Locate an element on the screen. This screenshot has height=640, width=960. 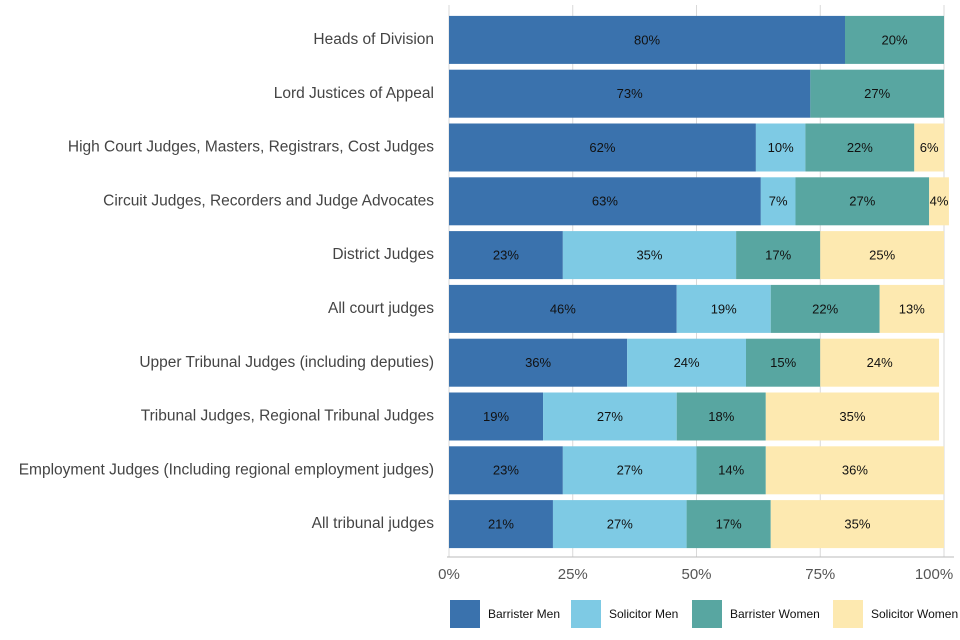
data-label: 46% is located at coordinates (563, 308).